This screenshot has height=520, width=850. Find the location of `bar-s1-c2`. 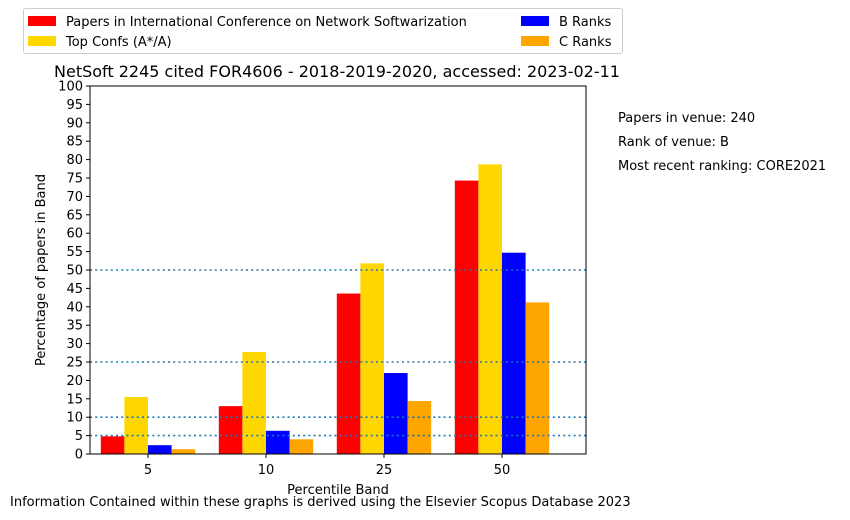

bar-s1-c2 is located at coordinates (372, 358).